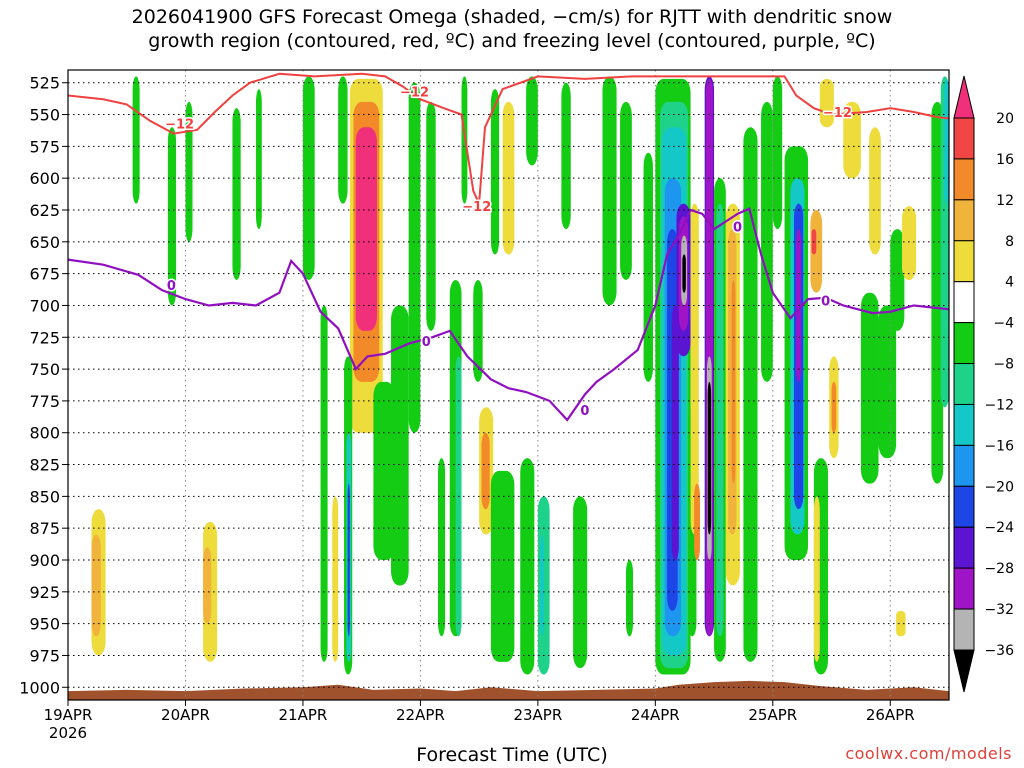 Image resolution: width=1024 pixels, height=768 pixels. I want to click on y-tick-label: 675, so click(44, 274).